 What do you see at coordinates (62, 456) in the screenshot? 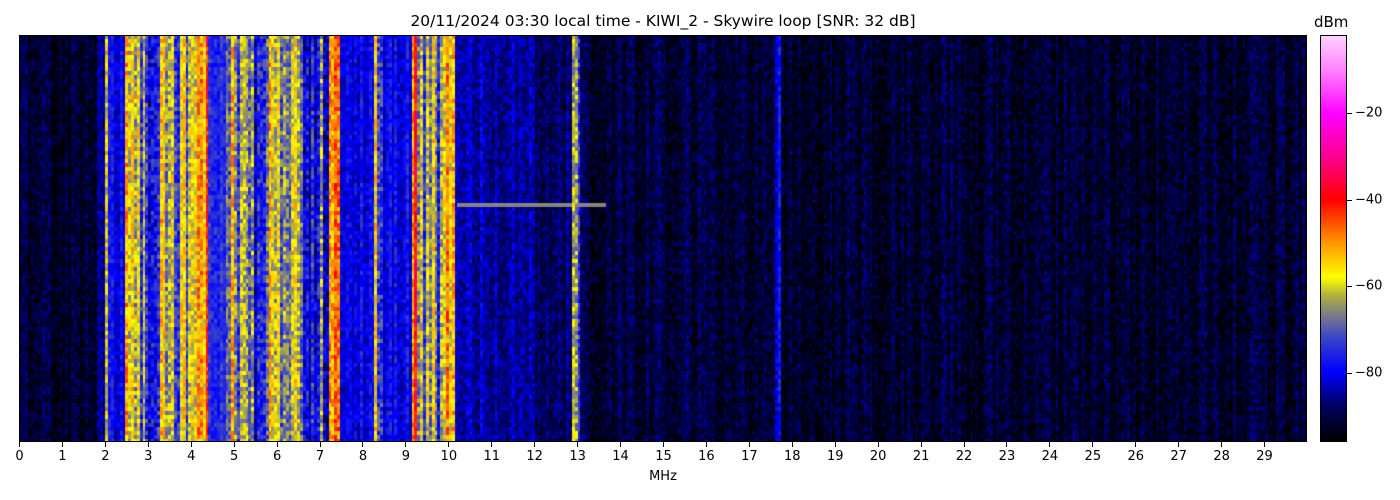
I see `x-tick-label: 1` at bounding box center [62, 456].